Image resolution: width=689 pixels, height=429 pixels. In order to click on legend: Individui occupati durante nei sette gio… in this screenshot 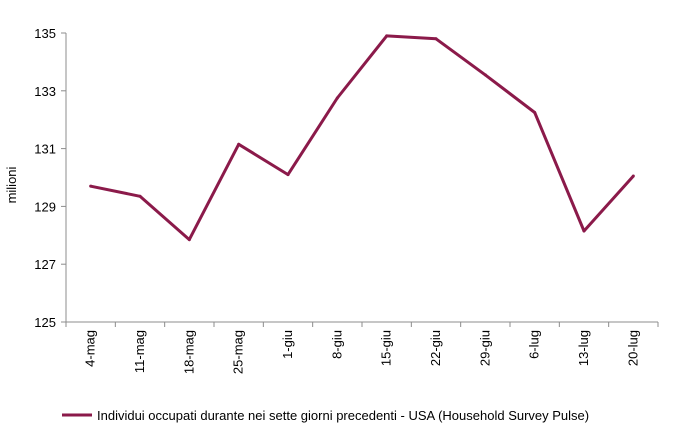, I will do `click(325, 415)`.